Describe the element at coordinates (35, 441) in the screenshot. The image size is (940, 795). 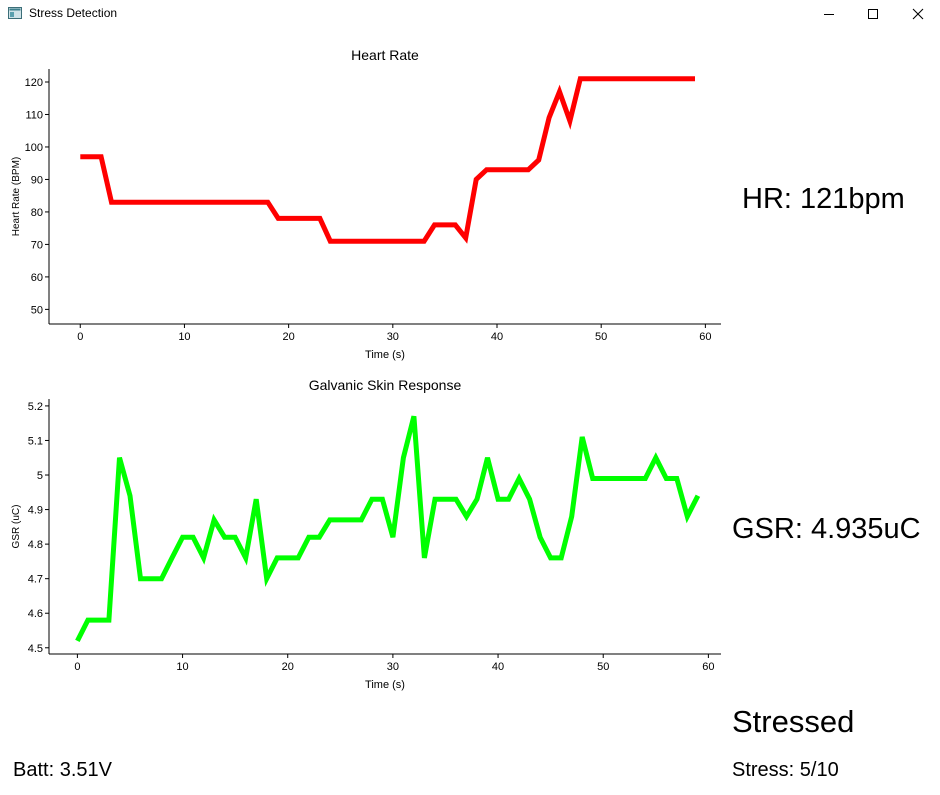
I see `chart-1-y-tick-label: 5.1` at that location.